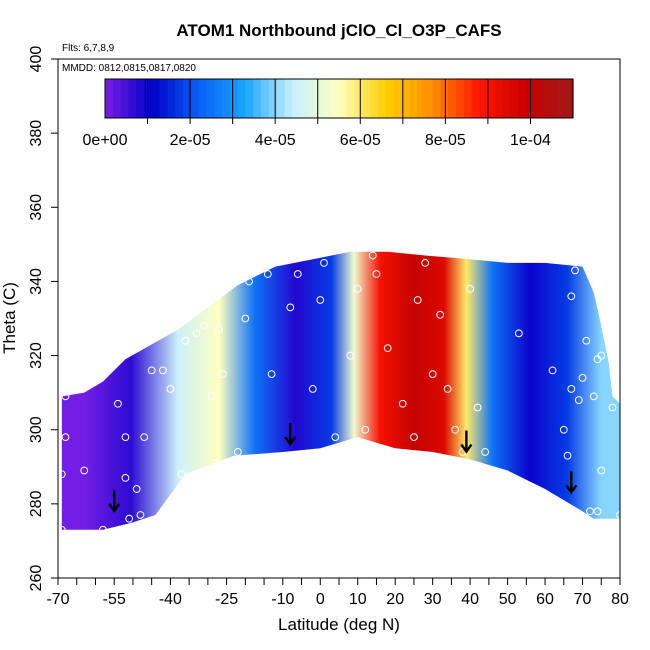 Image resolution: width=650 pixels, height=650 pixels. Describe the element at coordinates (36, 578) in the screenshot. I see `y-tick-label: 260` at that location.